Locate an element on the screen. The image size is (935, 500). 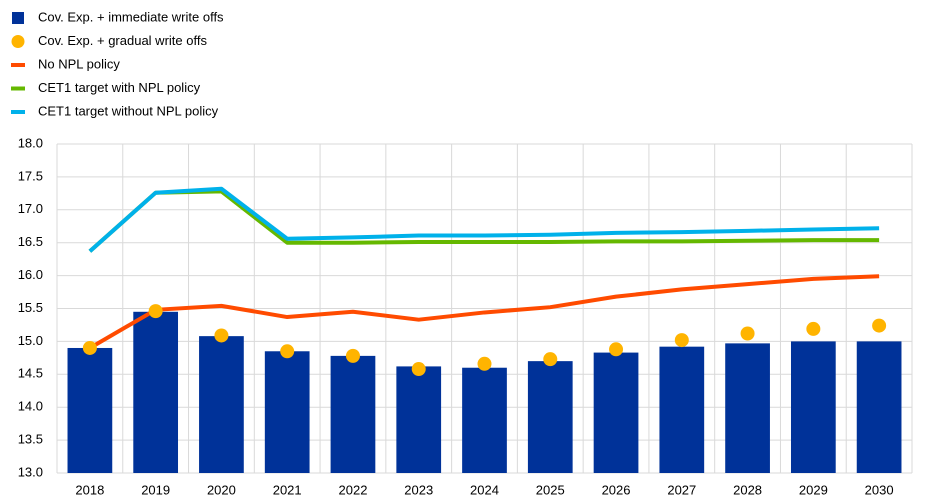
x-tick-label: 2022 is located at coordinates (353, 489).